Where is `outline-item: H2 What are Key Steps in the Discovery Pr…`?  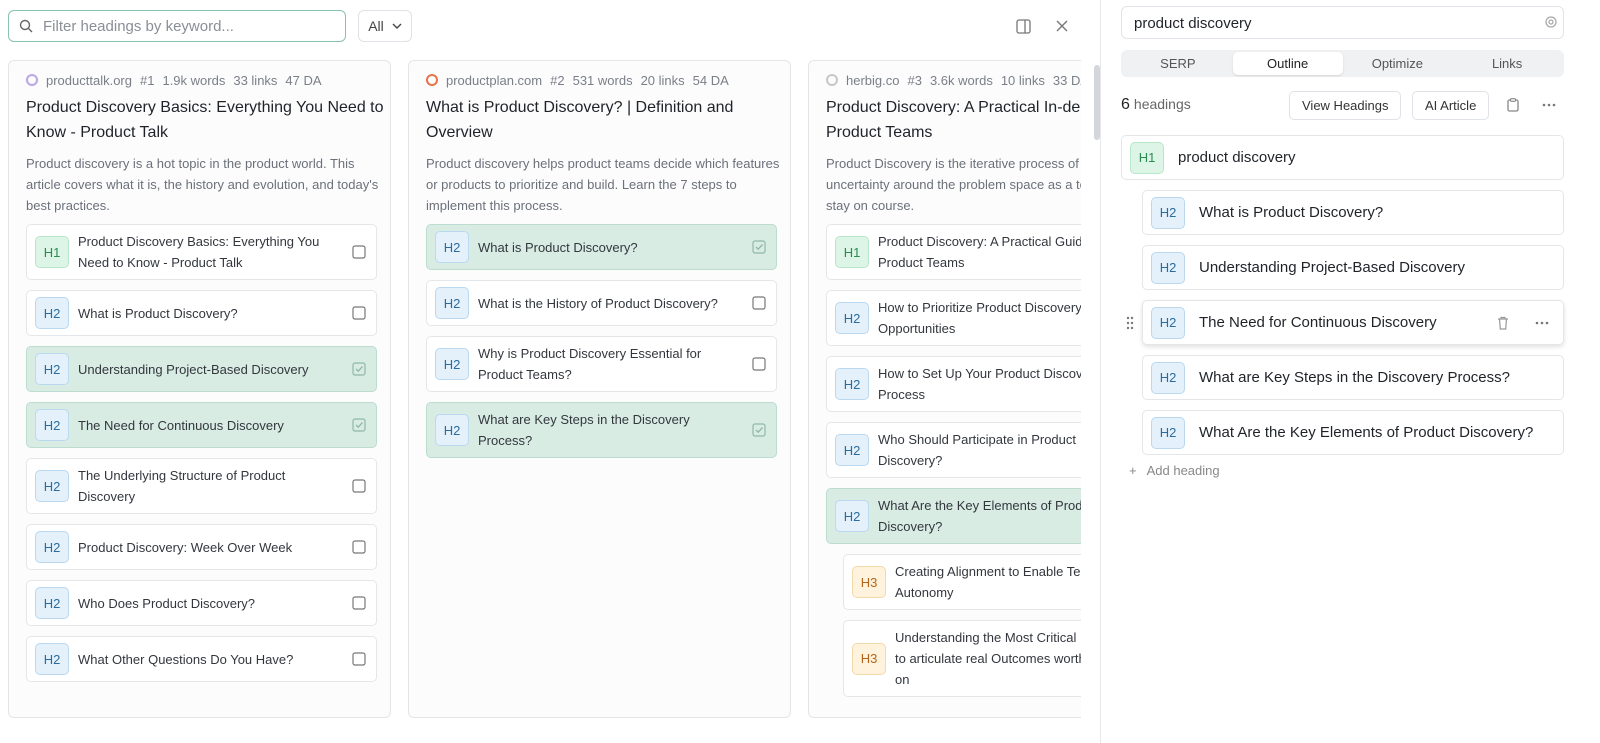
outline-item: H2 What are Key Steps in the Discovery Pr… is located at coordinates (1353, 377).